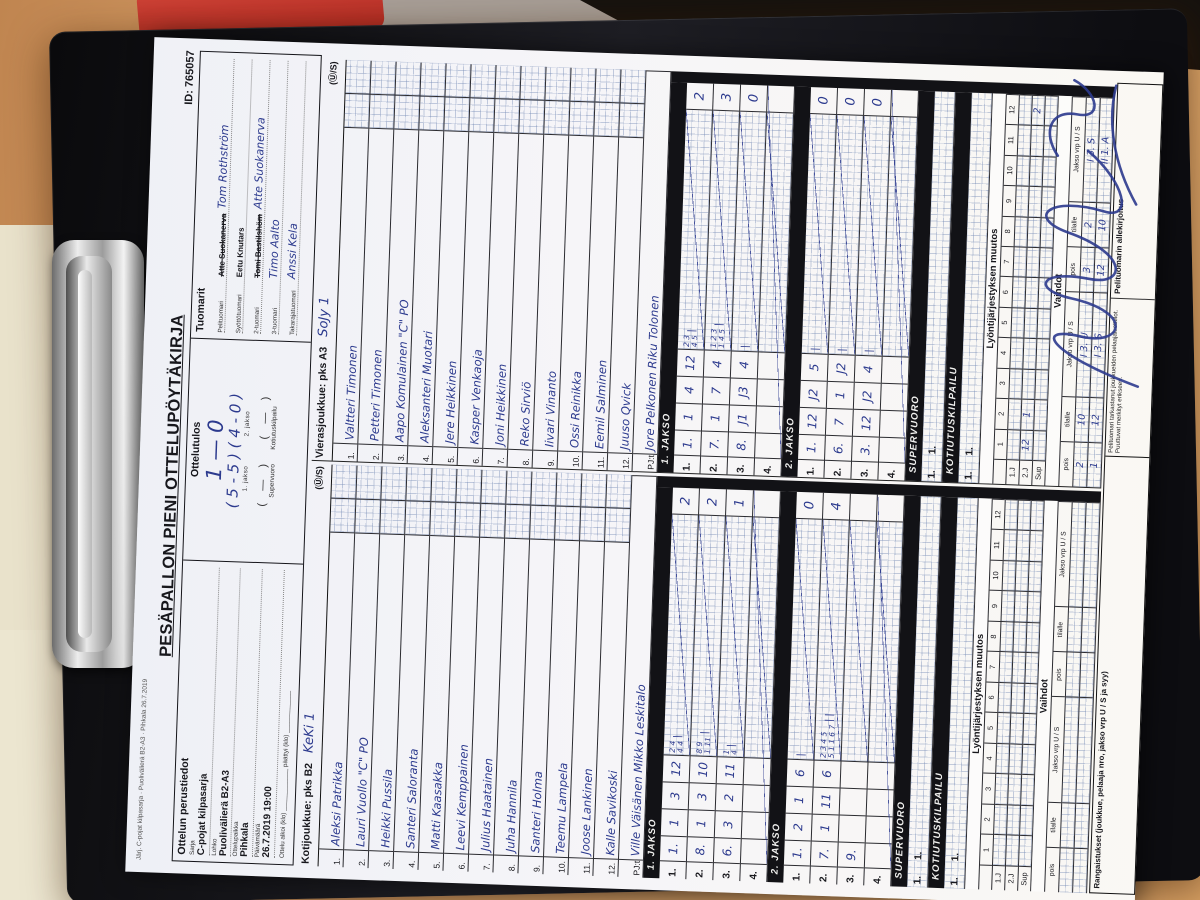 The width and height of the screenshot is (1200, 900). What do you see at coordinates (717, 363) in the screenshot?
I see `scoring-mark: 4` at bounding box center [717, 363].